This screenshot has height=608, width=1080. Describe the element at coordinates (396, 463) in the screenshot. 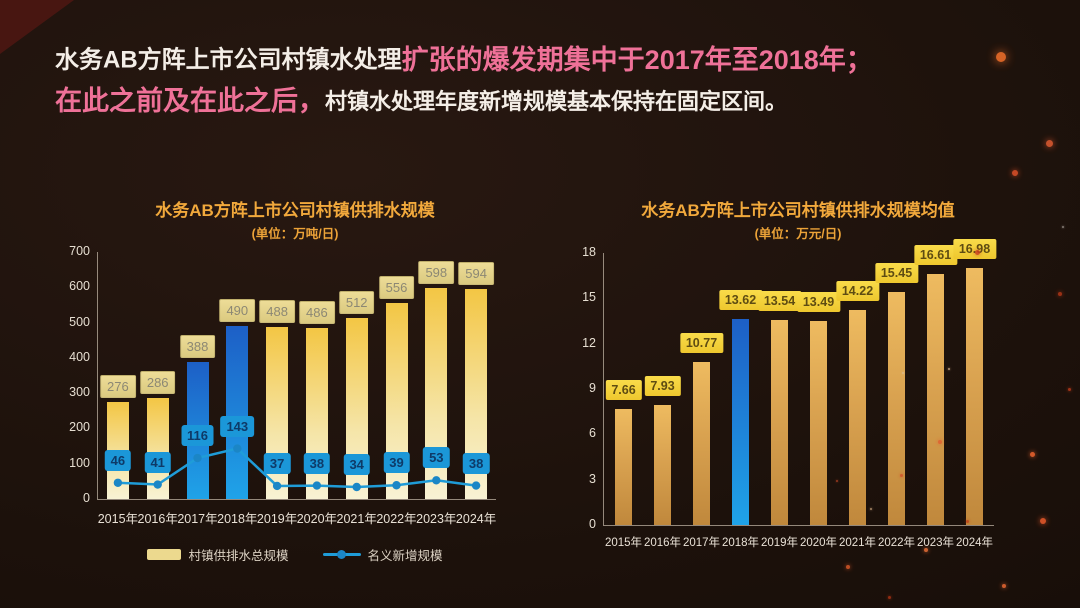

I see `line-value-label-2022年: 39` at that location.